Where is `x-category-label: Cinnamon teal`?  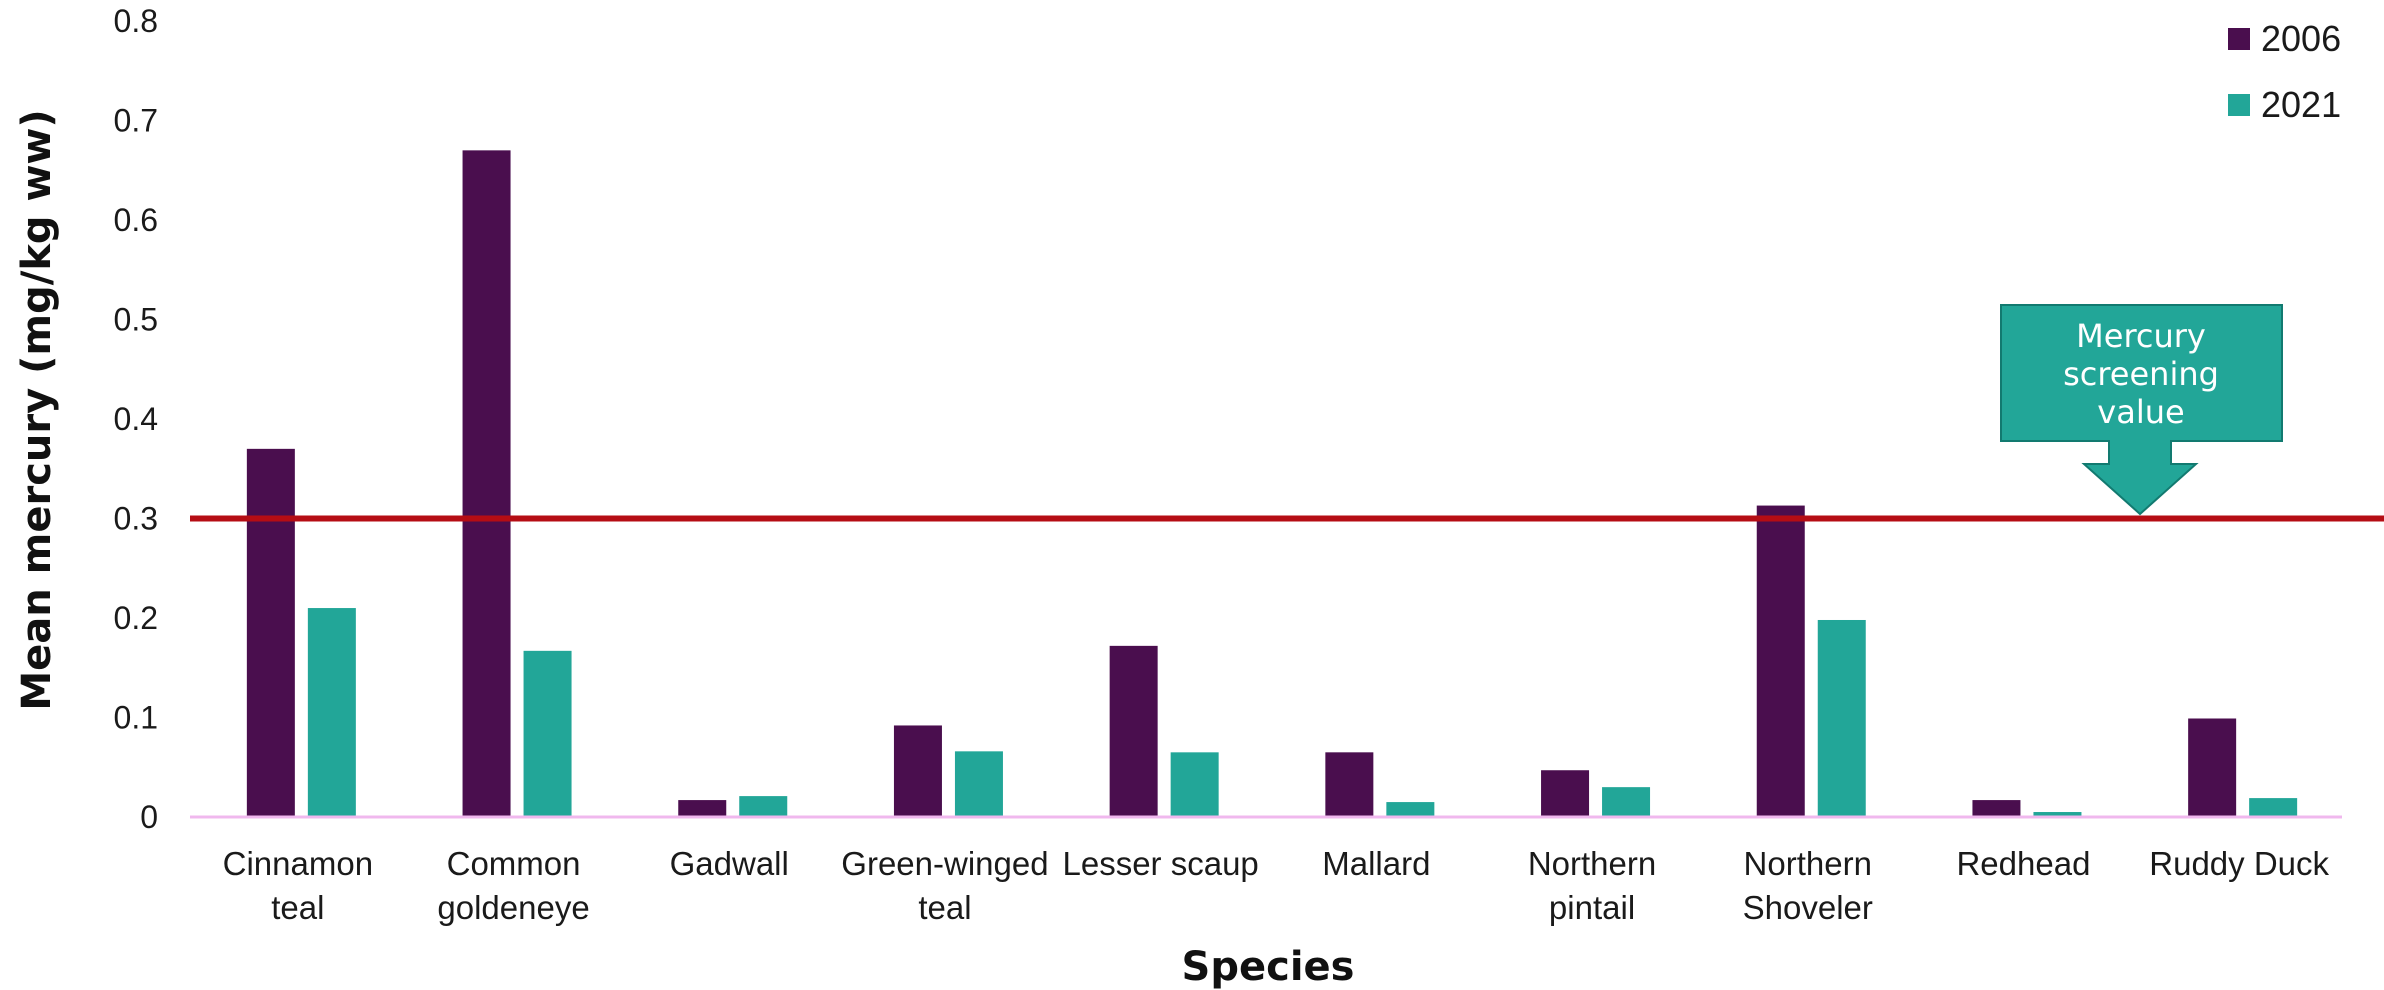
x-category-label: Cinnamon teal is located at coordinates (298, 885).